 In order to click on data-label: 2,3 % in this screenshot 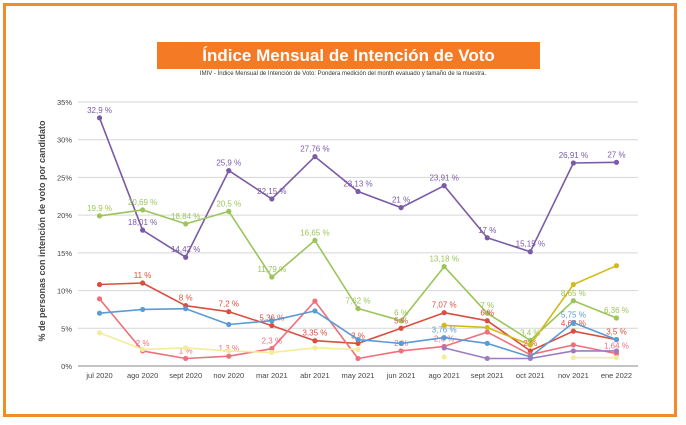, I will do `click(272, 341)`.